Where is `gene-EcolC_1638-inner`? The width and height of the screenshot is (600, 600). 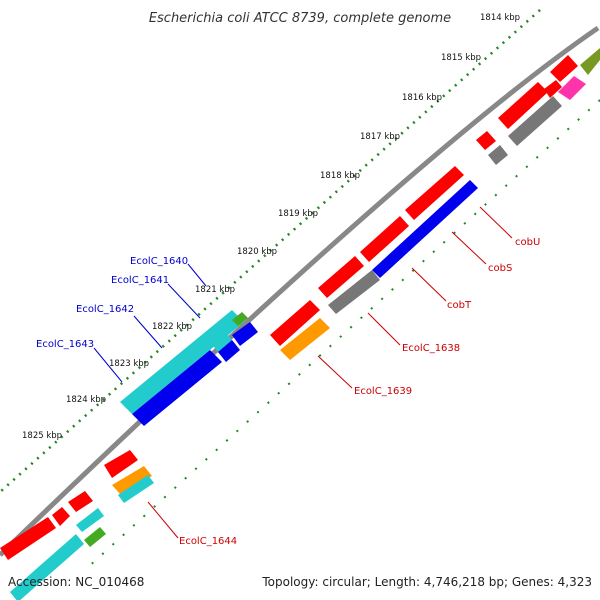
gene-EcolC_1638-inner is located at coordinates (354, 292).